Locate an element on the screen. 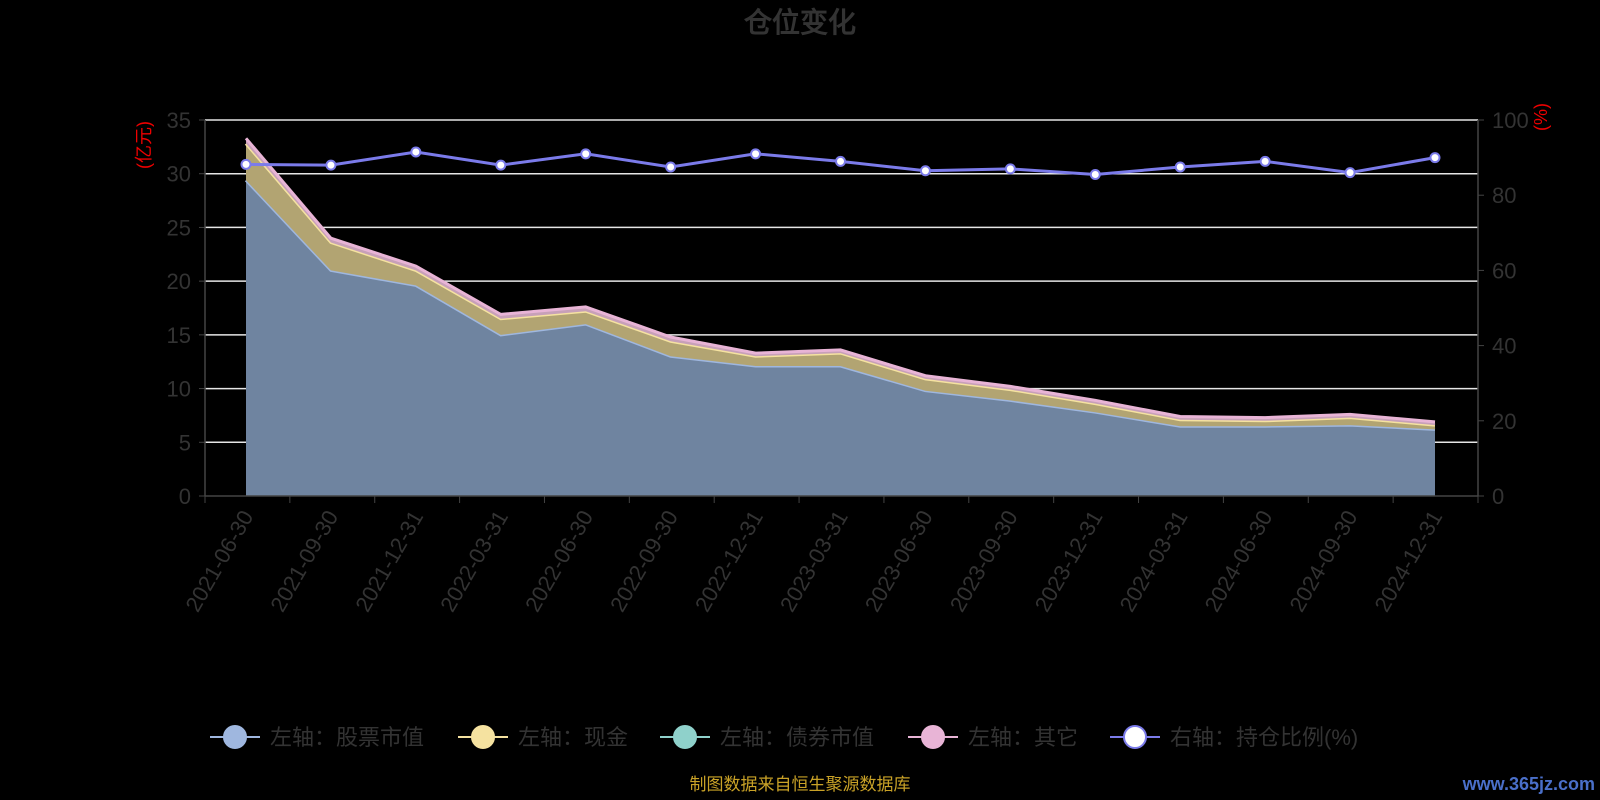  right-axis-unit: (%) is located at coordinates (1541, 117).